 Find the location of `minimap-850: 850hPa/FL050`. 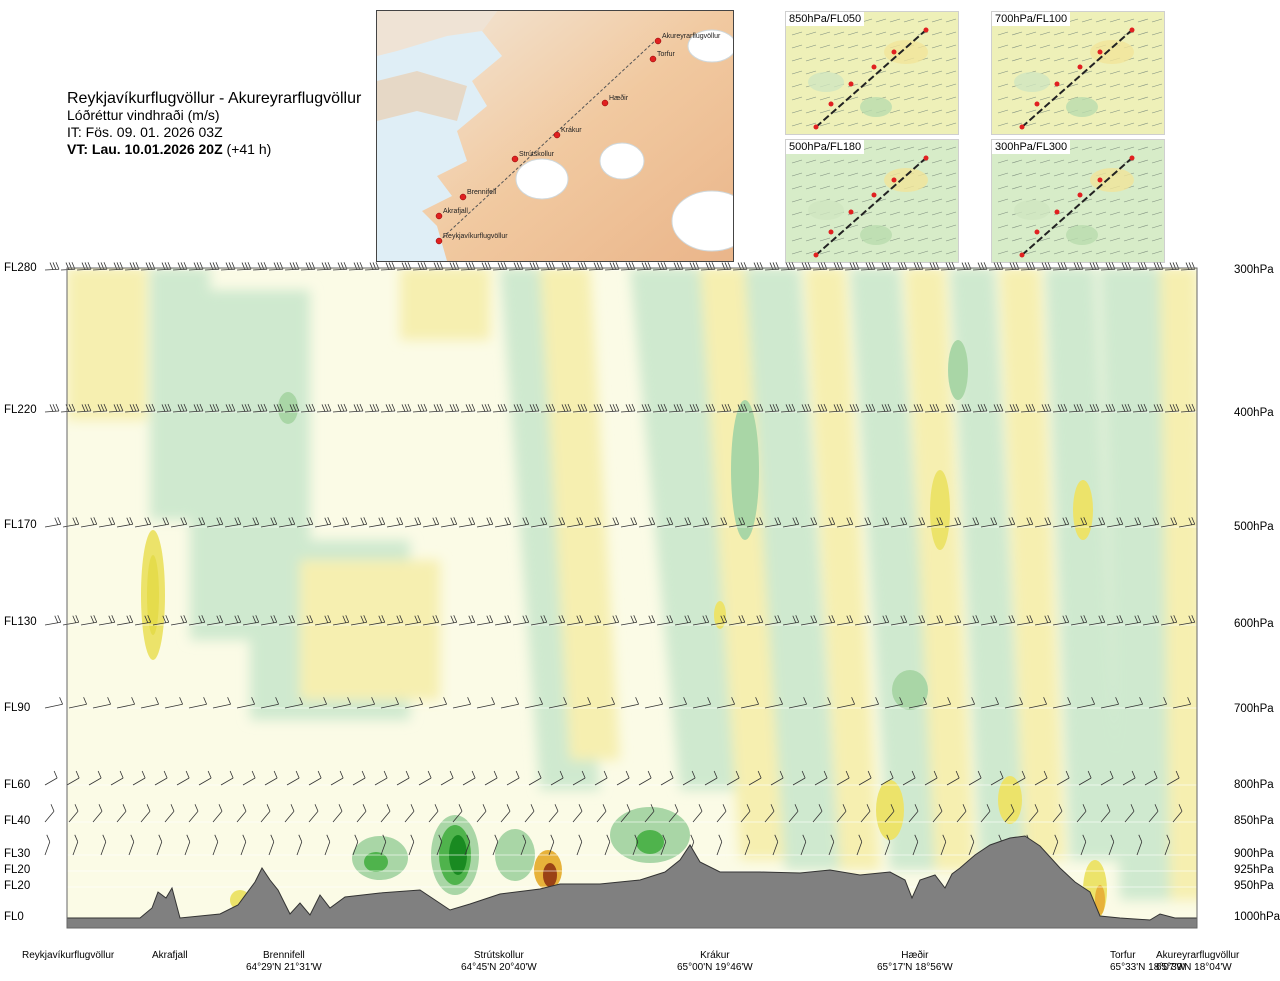

minimap-850: 850hPa/FL050 is located at coordinates (872, 73).